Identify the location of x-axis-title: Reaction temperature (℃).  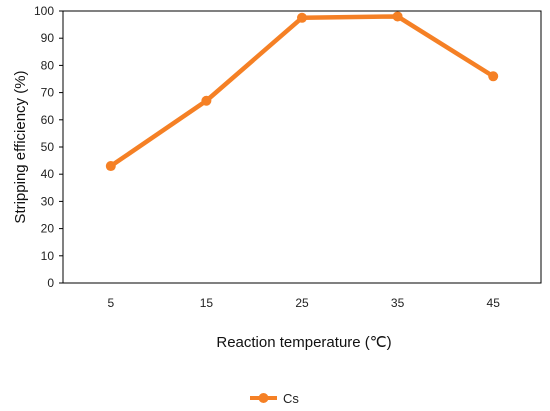
(303, 342).